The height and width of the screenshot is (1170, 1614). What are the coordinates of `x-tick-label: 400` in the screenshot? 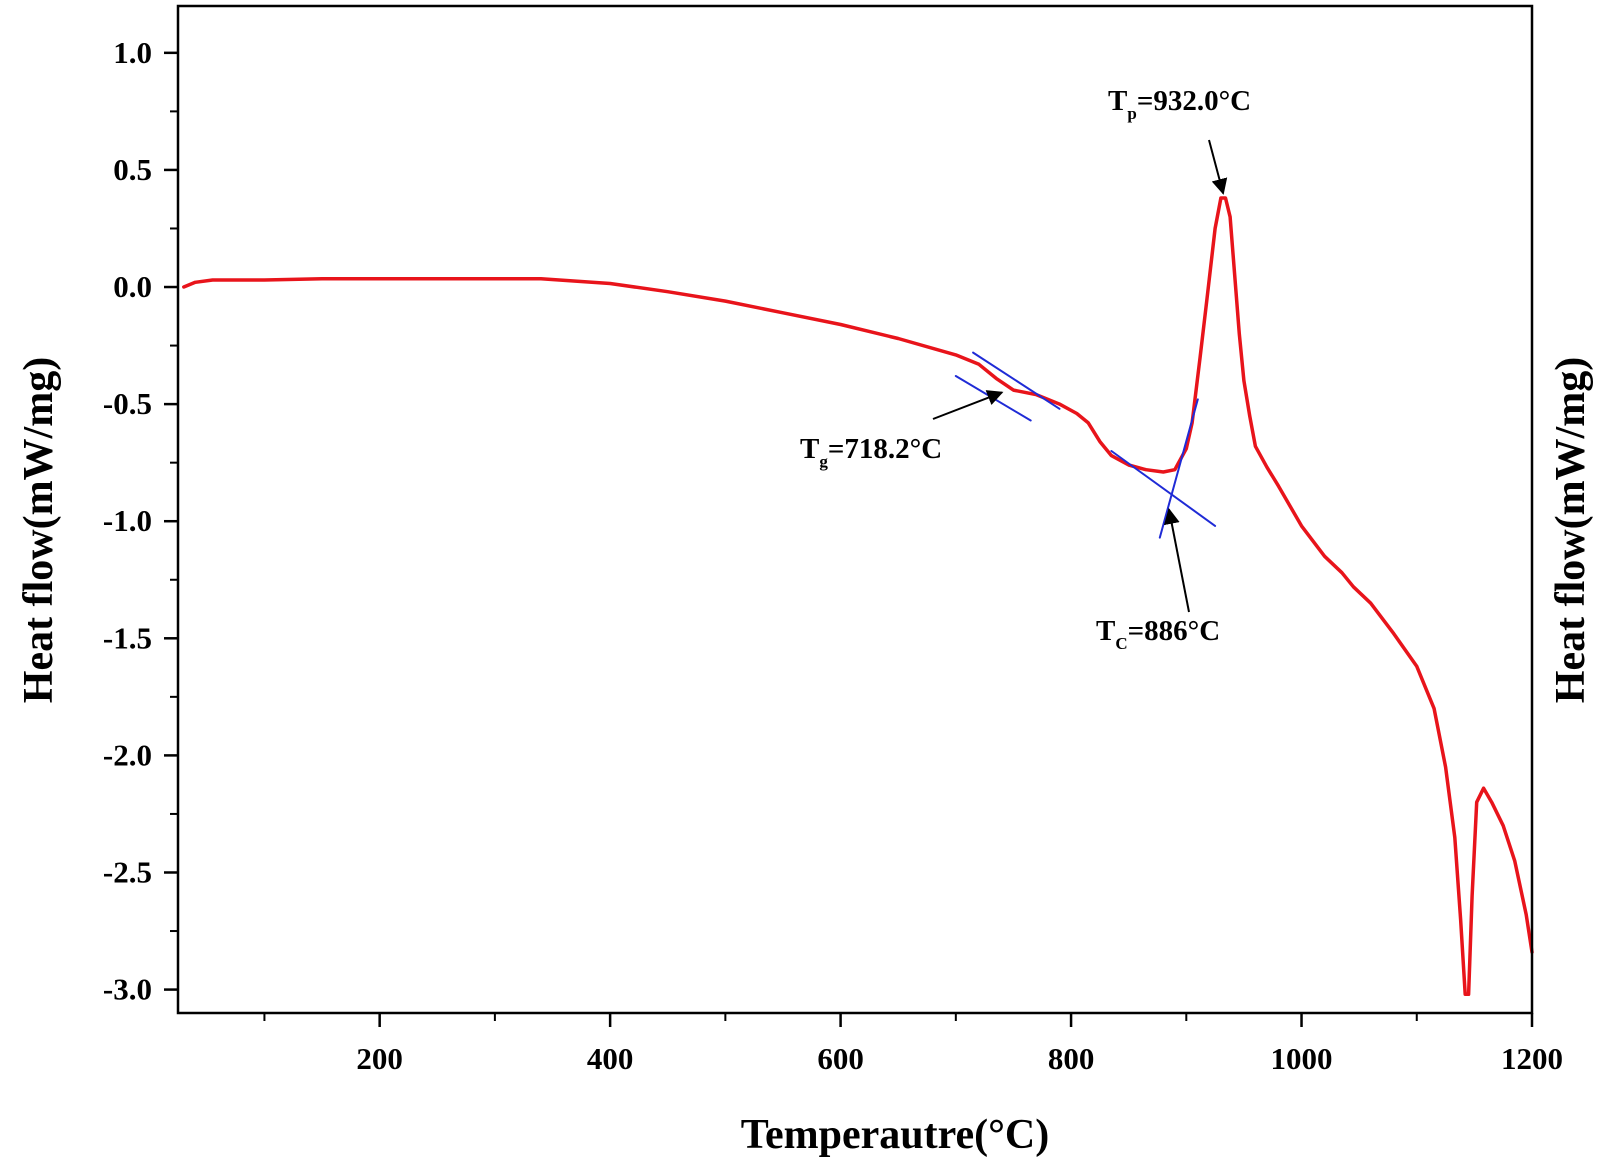 It's located at (610, 1058).